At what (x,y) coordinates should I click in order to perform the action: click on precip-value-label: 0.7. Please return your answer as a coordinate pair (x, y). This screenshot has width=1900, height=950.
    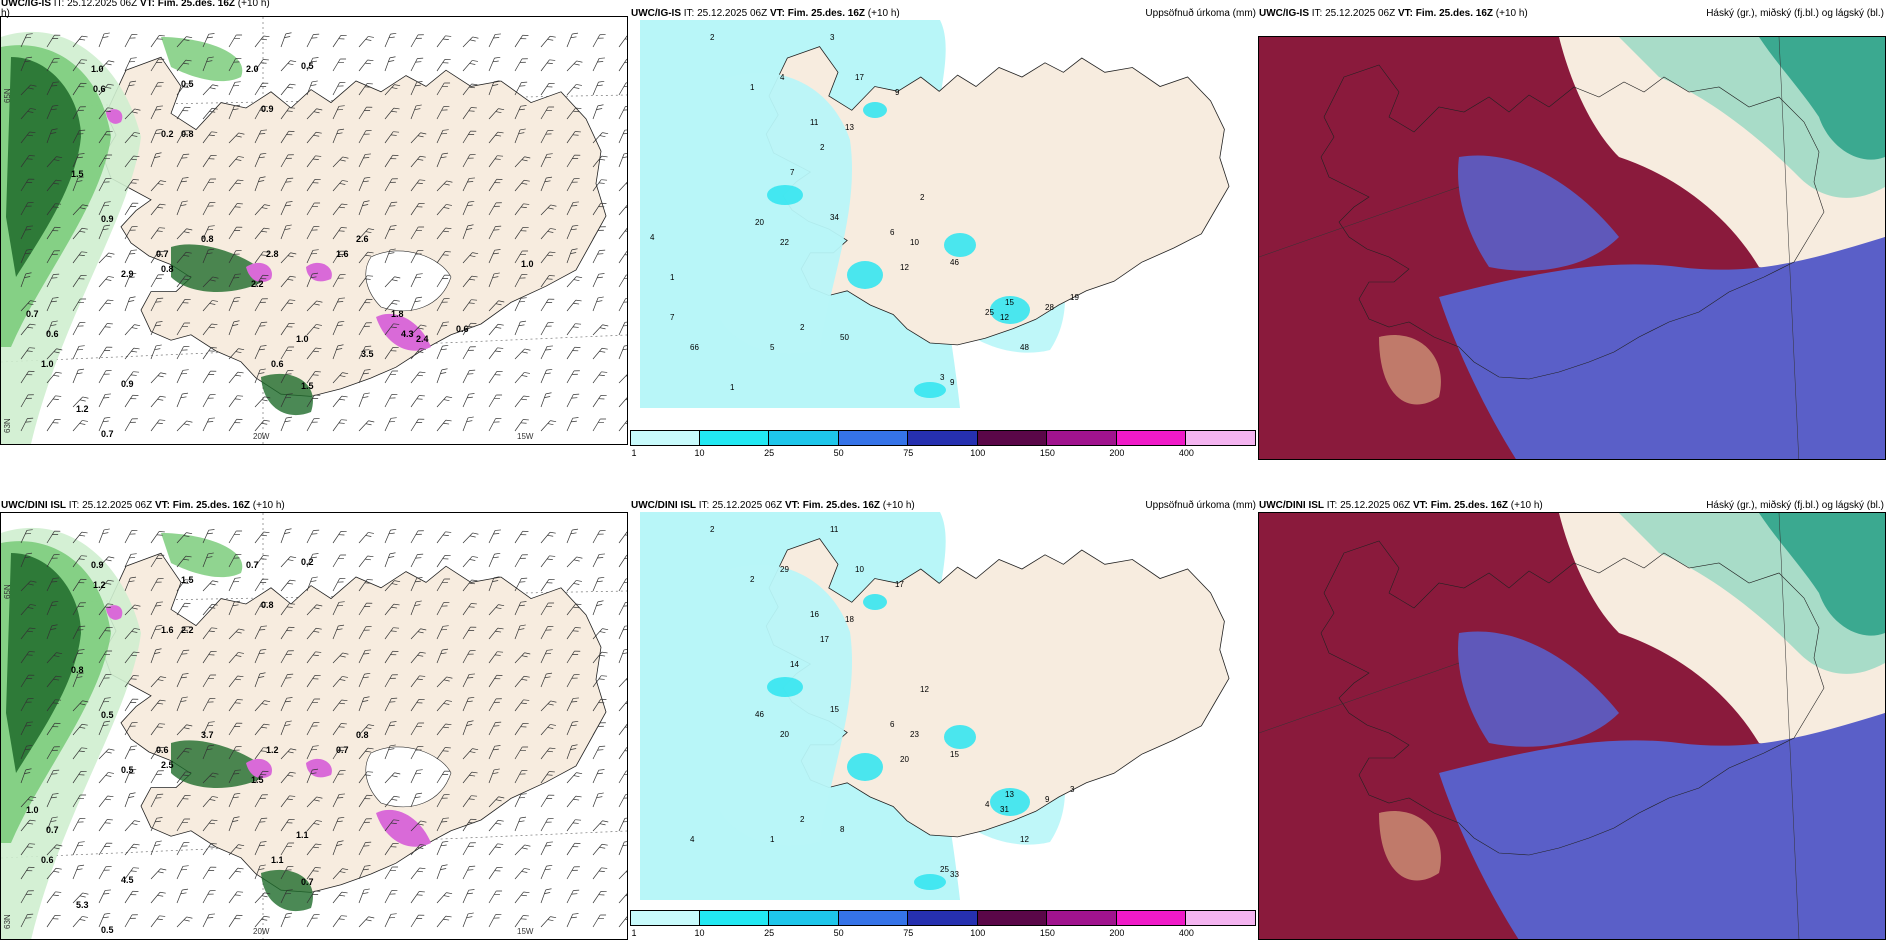
    Looking at the image, I should click on (342, 750).